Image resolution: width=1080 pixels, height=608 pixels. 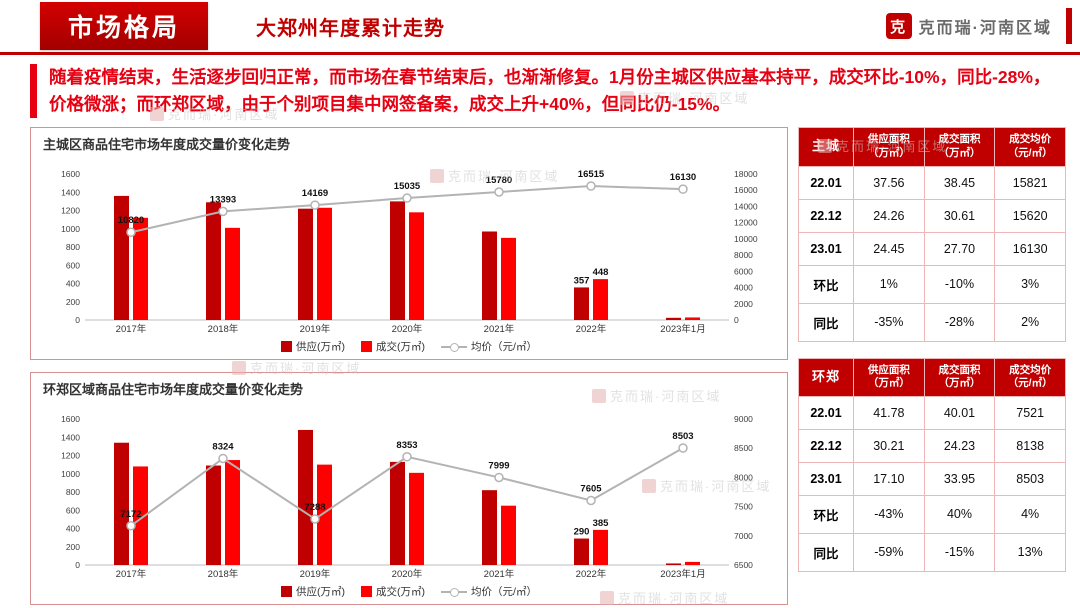 I want to click on svg-text: 6000, so click(x=743, y=272).